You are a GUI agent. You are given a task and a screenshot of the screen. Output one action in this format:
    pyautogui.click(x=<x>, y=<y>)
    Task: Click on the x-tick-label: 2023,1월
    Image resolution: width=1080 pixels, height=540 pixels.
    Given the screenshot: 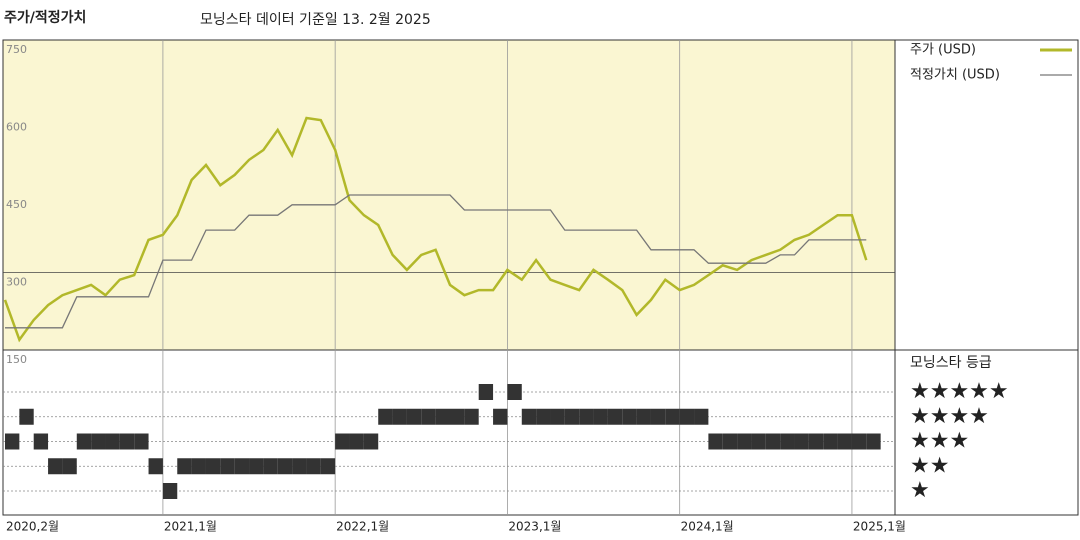 What is the action you would take?
    pyautogui.click(x=534, y=527)
    